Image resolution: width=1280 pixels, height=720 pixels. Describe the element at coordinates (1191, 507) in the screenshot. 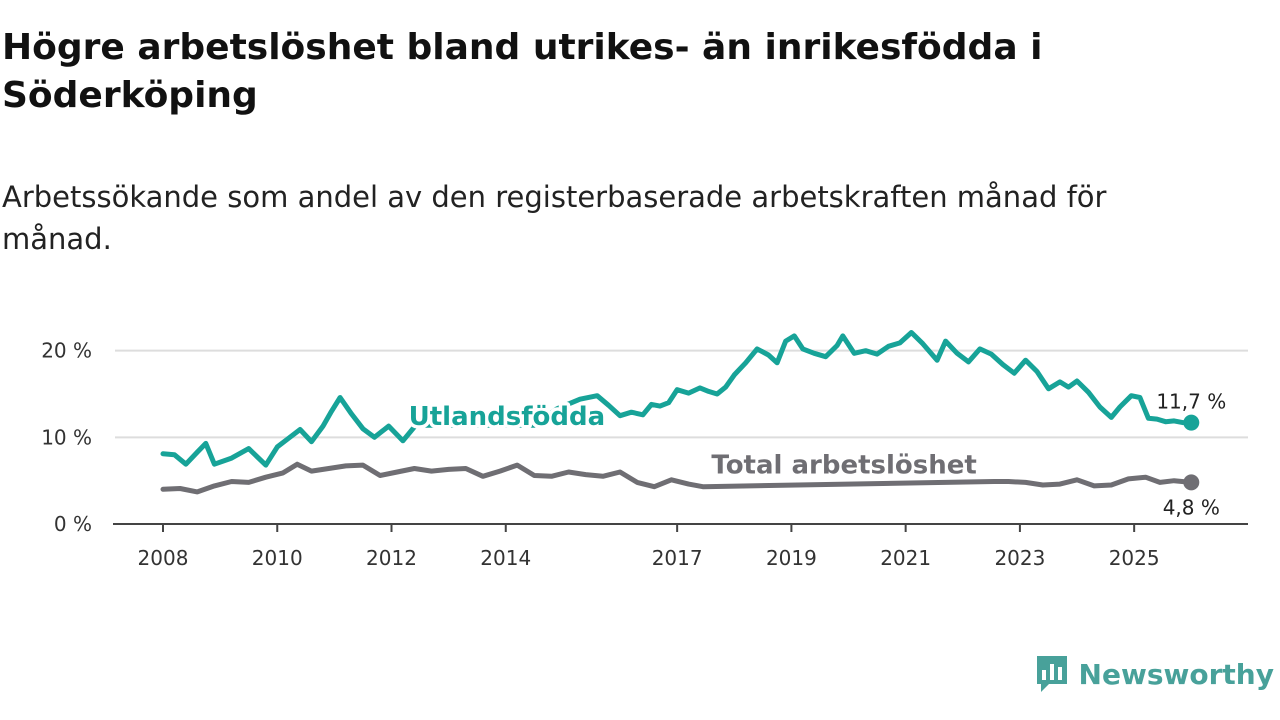

I see `end-value-label-total-arbetslöshet: 4,8 %` at that location.